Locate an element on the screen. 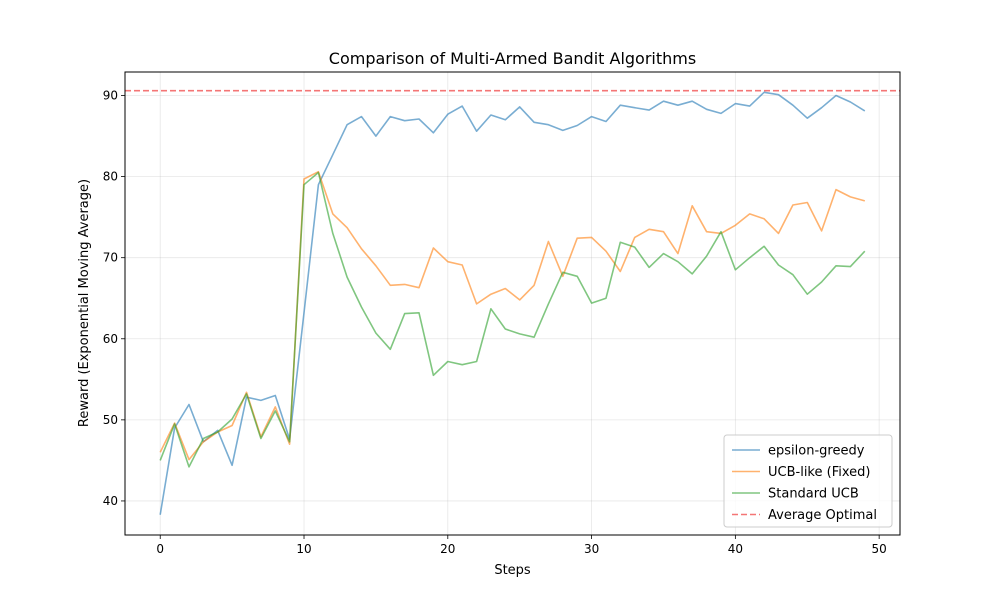 The width and height of the screenshot is (1000, 600). y-tick-label: 40 is located at coordinates (110, 501).